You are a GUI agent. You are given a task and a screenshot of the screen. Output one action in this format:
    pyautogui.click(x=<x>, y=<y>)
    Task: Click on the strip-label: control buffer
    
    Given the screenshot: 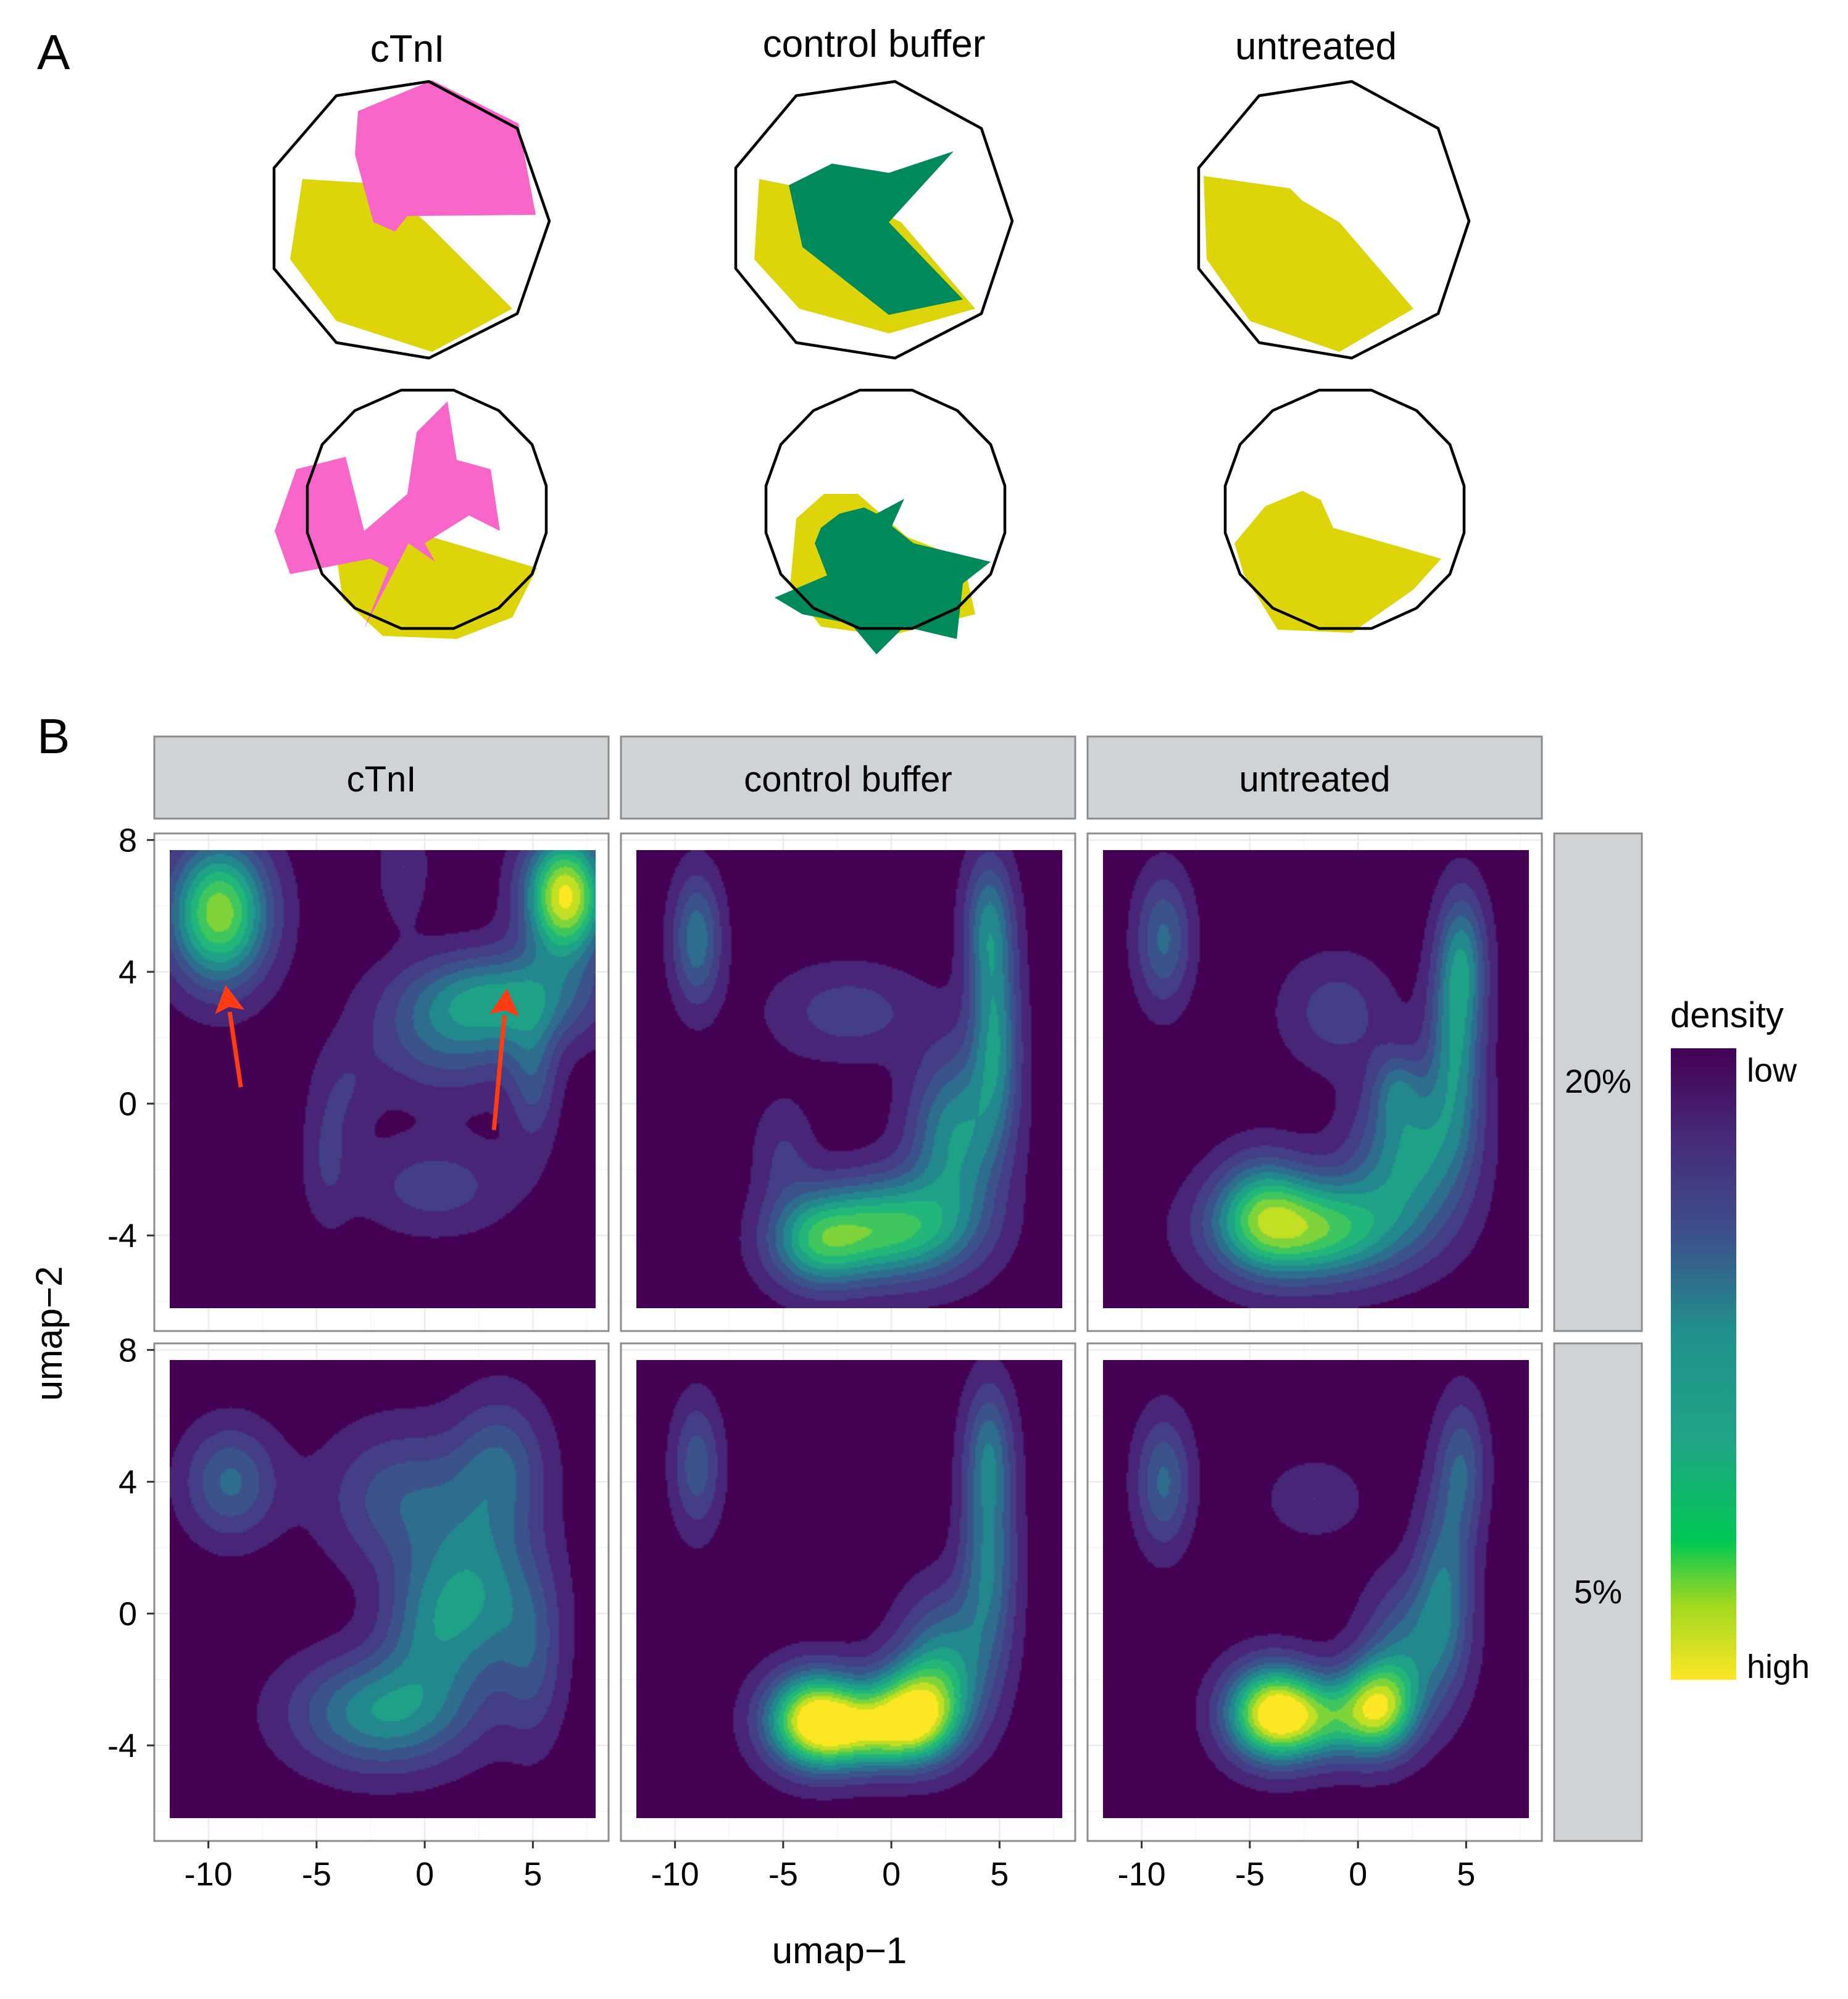 What is the action you would take?
    pyautogui.click(x=848, y=779)
    